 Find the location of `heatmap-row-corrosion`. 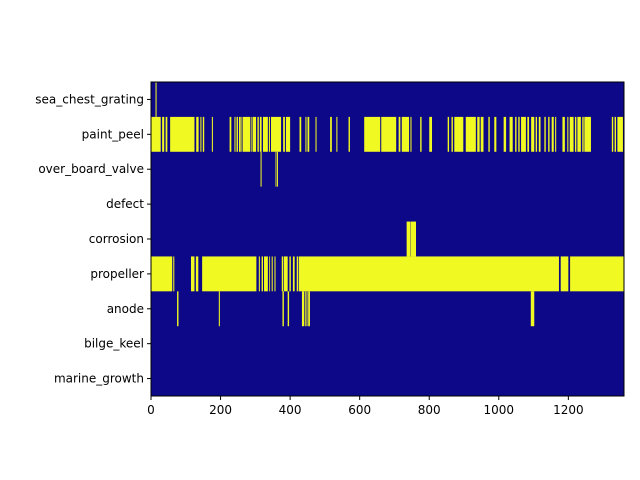

heatmap-row-corrosion is located at coordinates (411, 239).